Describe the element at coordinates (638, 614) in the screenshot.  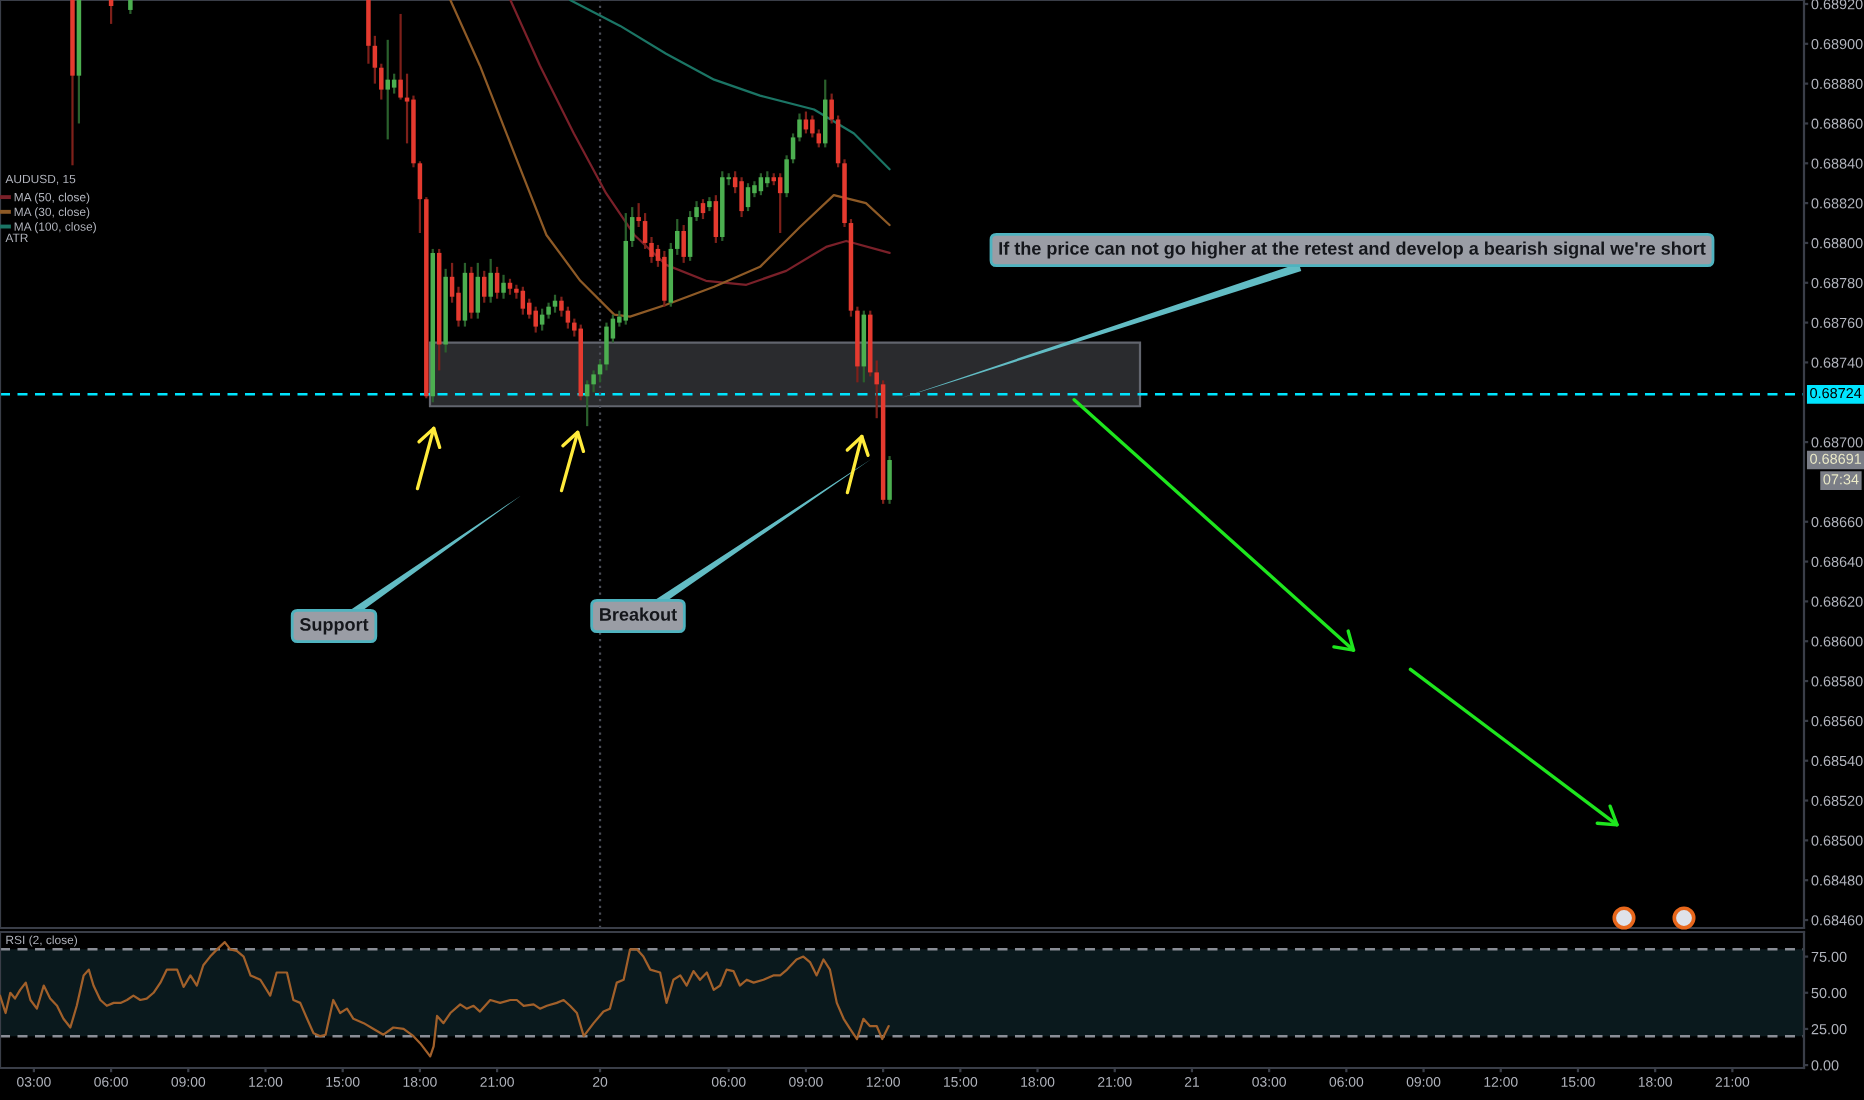
I see `annotation: Breakout` at that location.